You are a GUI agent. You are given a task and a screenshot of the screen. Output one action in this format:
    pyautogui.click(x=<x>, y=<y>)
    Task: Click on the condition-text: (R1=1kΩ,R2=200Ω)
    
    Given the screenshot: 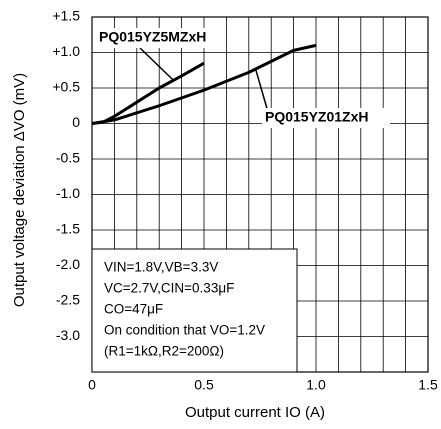 What is the action you would take?
    pyautogui.click(x=164, y=351)
    